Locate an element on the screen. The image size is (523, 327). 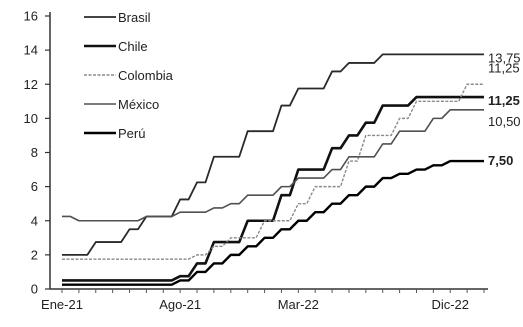
x-tick-label: Mar-22 is located at coordinates (298, 304).